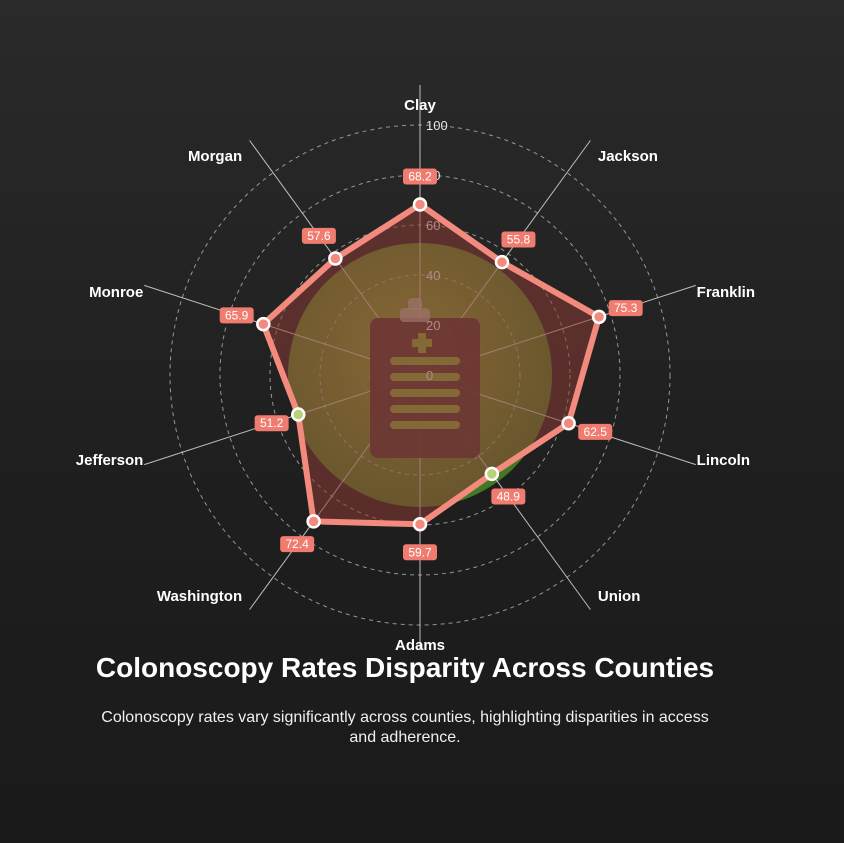 Image resolution: width=844 pixels, height=843 pixels. I want to click on svg-text: 62.5, so click(596, 432).